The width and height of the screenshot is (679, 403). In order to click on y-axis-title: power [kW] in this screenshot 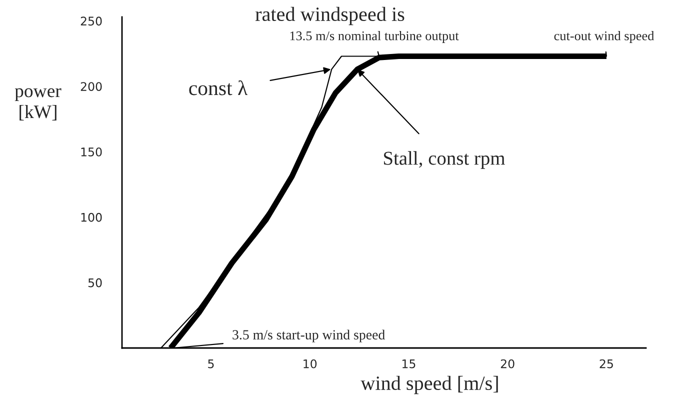, I will do `click(38, 104)`.